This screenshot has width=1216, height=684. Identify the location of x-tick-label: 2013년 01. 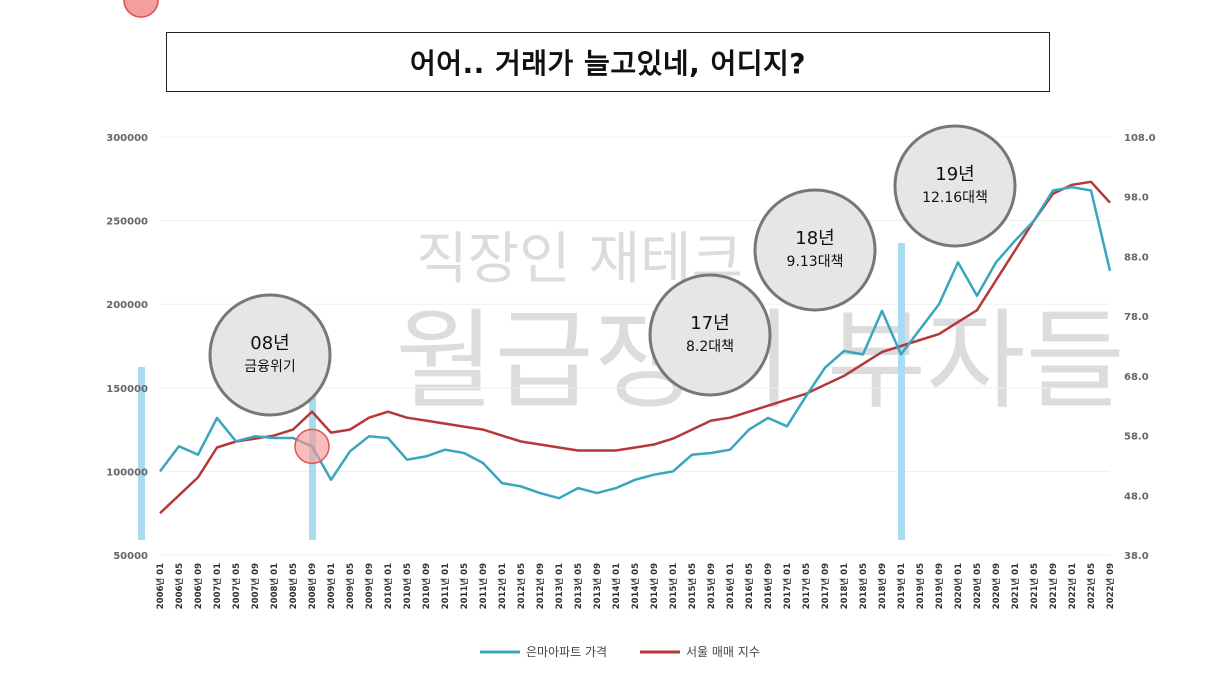
(559, 586).